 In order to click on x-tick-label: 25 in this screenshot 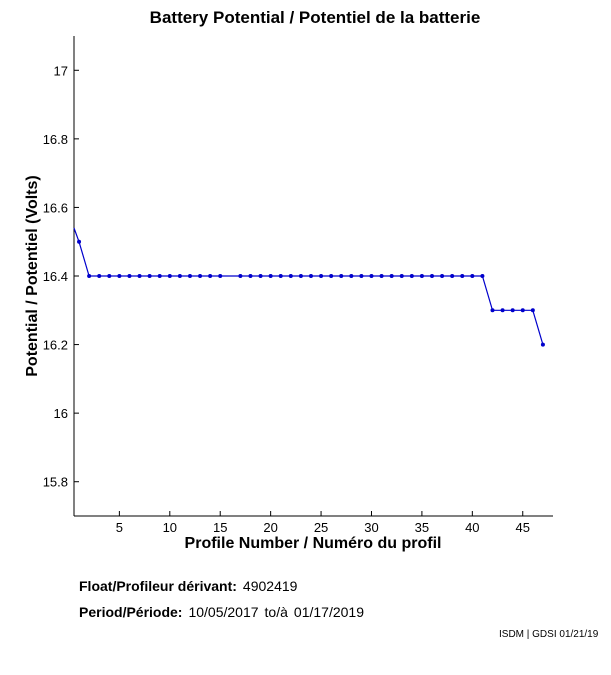, I will do `click(321, 527)`.